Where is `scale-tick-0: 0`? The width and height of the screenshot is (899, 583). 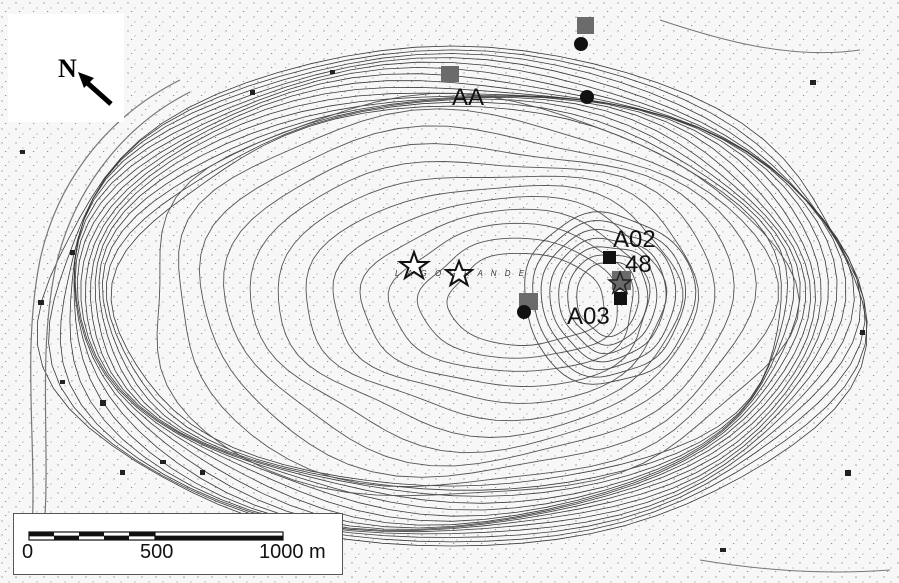 scale-tick-0: 0 is located at coordinates (28, 552).